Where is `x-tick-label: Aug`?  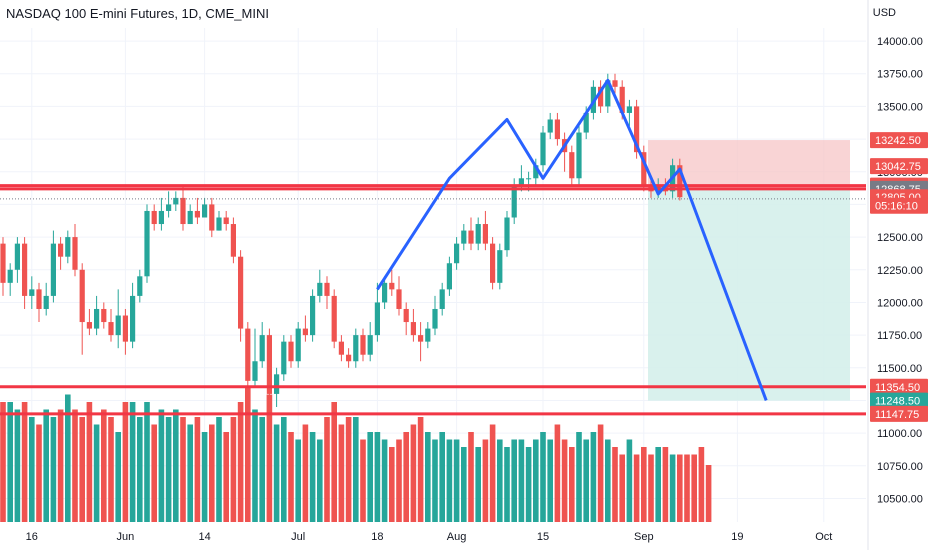 x-tick-label: Aug is located at coordinates (457, 537).